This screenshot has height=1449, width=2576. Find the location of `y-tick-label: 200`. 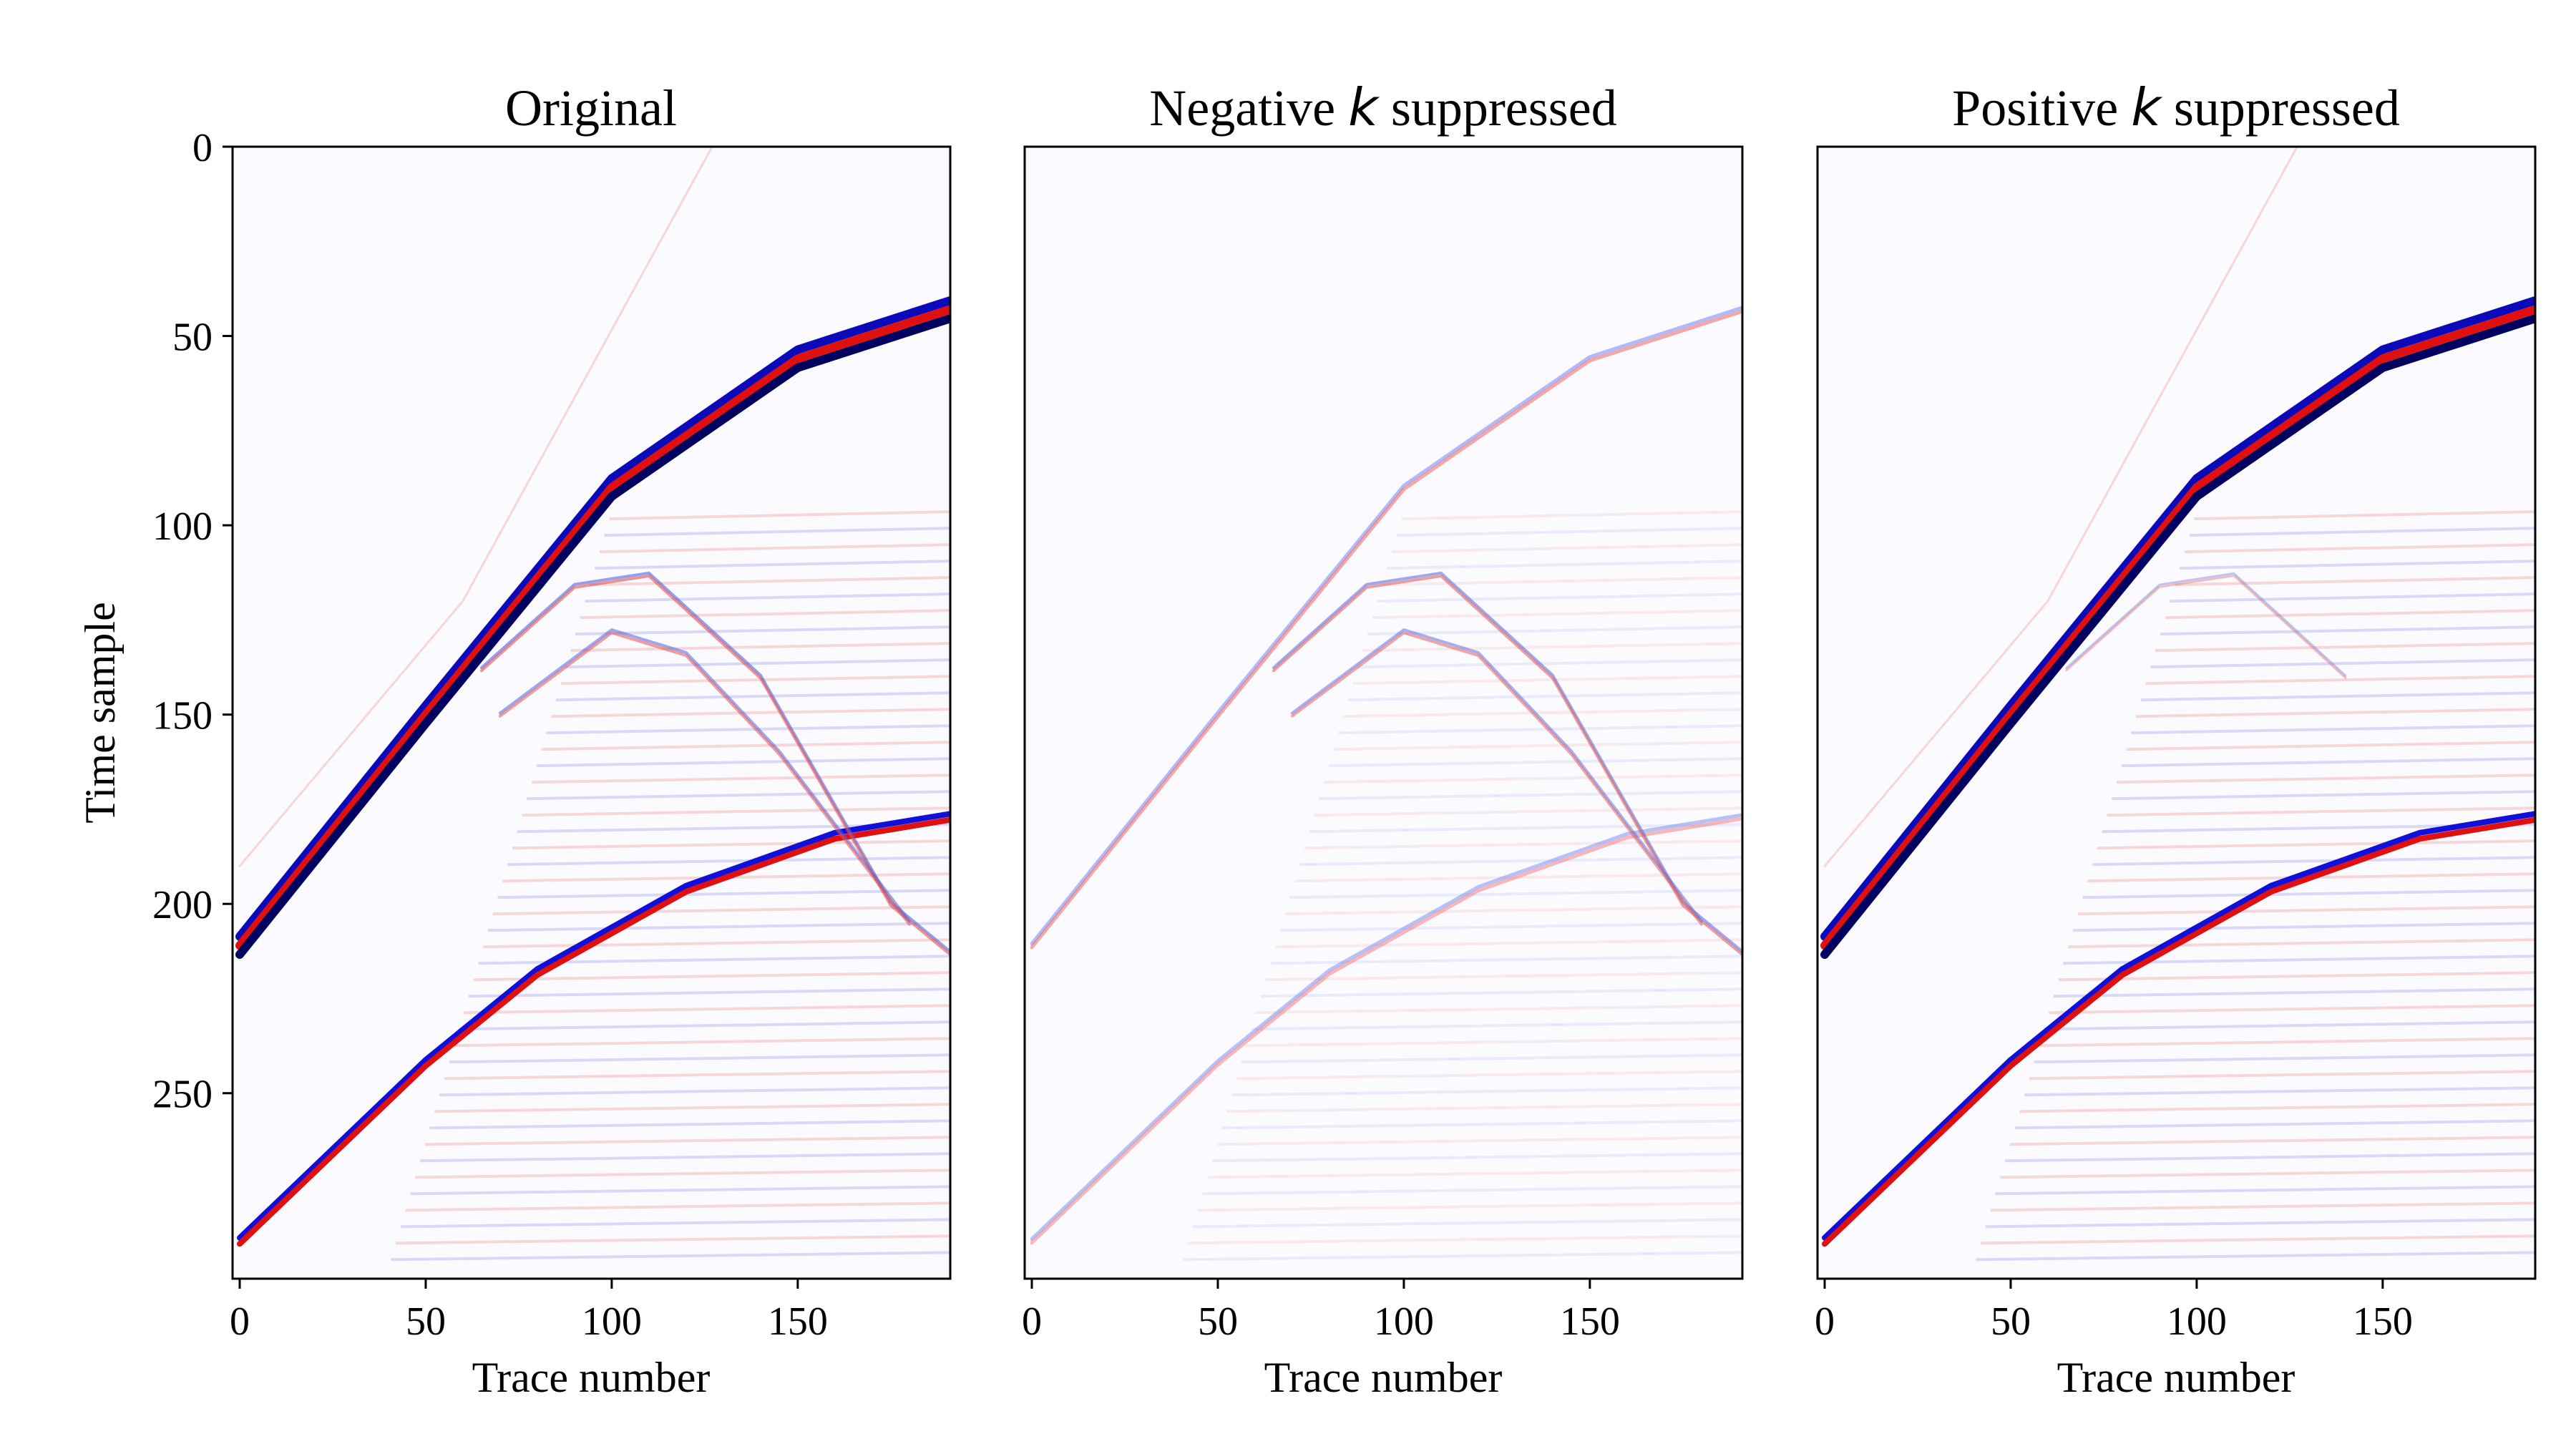

y-tick-label: 200 is located at coordinates (182, 905).